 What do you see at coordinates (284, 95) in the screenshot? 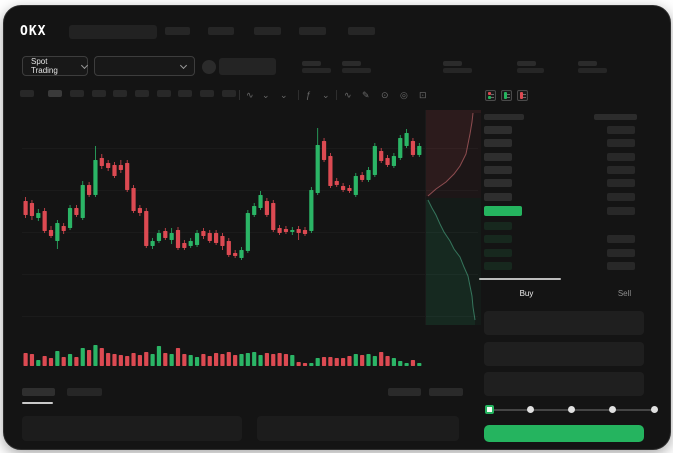
I see `line-style-icon: ⌄` at bounding box center [284, 95].